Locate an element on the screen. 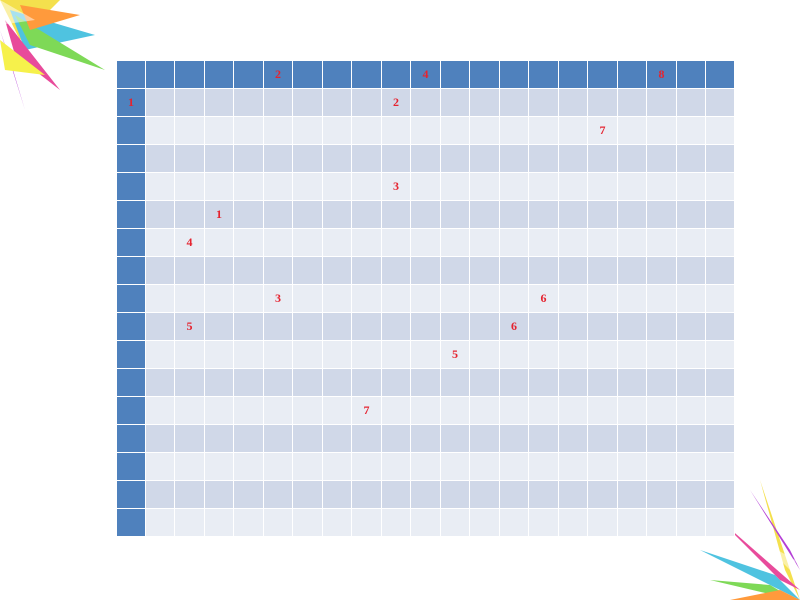 The width and height of the screenshot is (800, 600). header-row: 2 4 8 is located at coordinates (425, 74).